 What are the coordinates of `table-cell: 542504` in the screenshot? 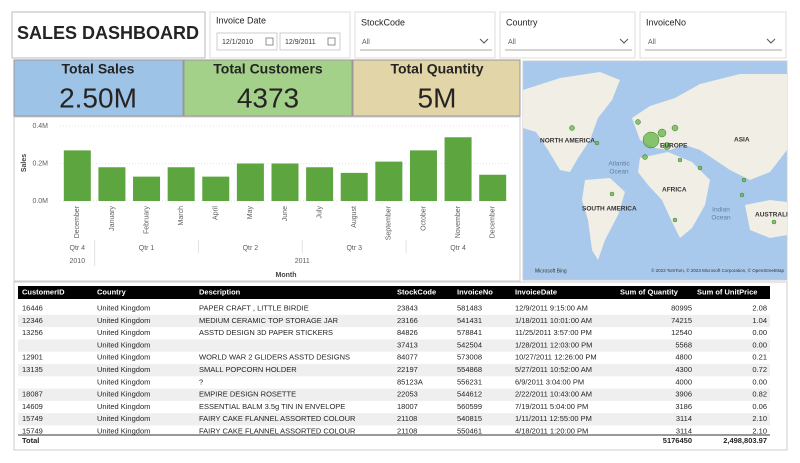 It's located at (469, 344).